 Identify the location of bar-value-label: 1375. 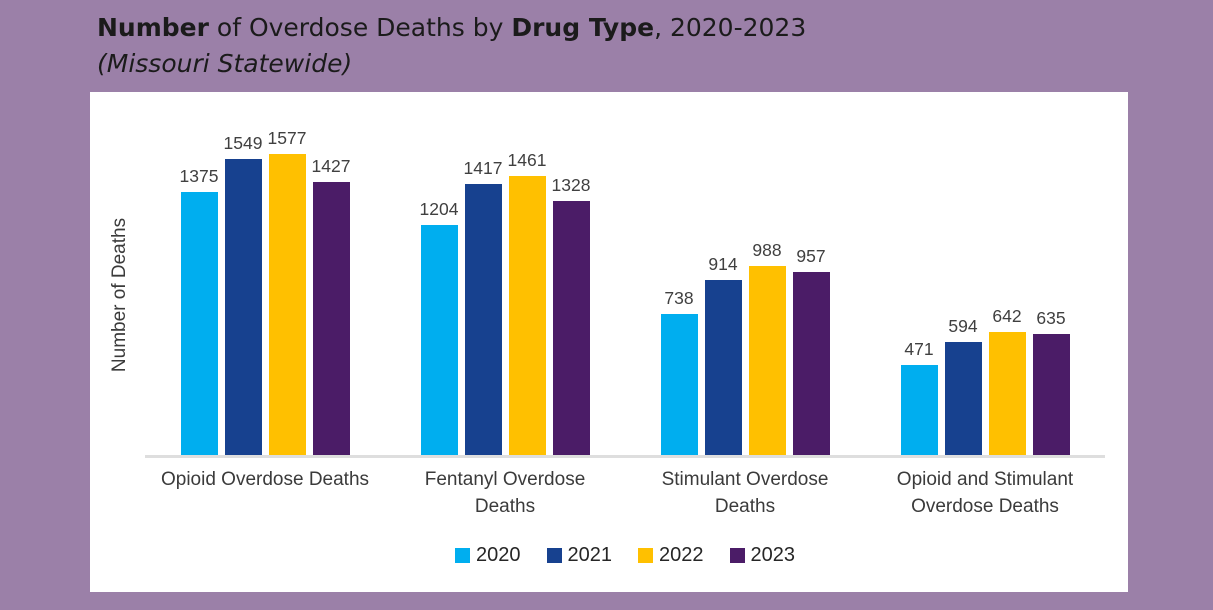
(199, 176).